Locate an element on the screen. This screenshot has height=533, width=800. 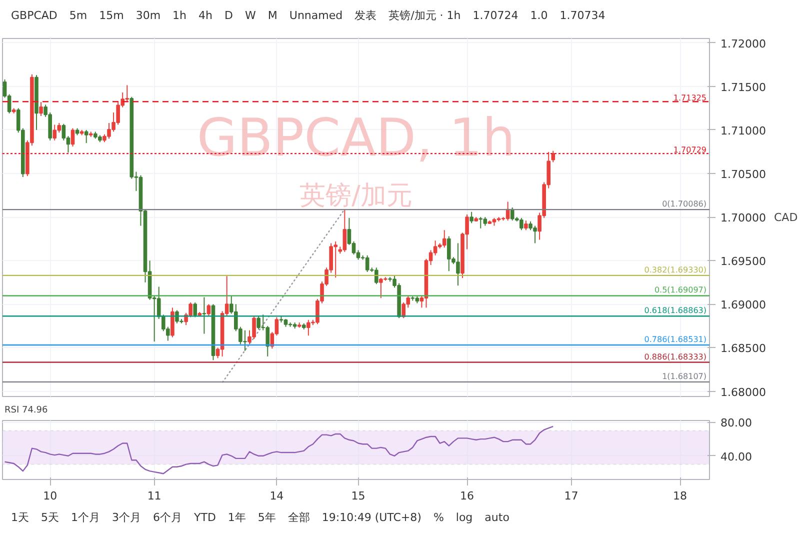
text: 发表 is located at coordinates (365, 15).